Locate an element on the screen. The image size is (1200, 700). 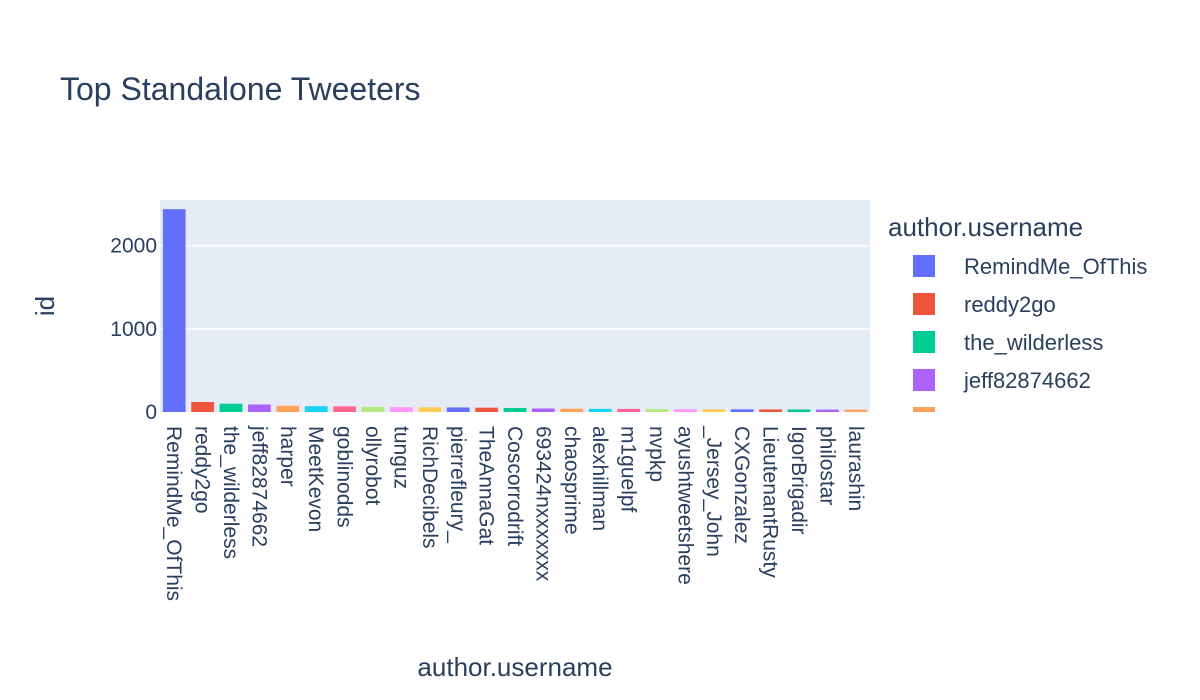
bar-RichDecibels is located at coordinates (430, 409).